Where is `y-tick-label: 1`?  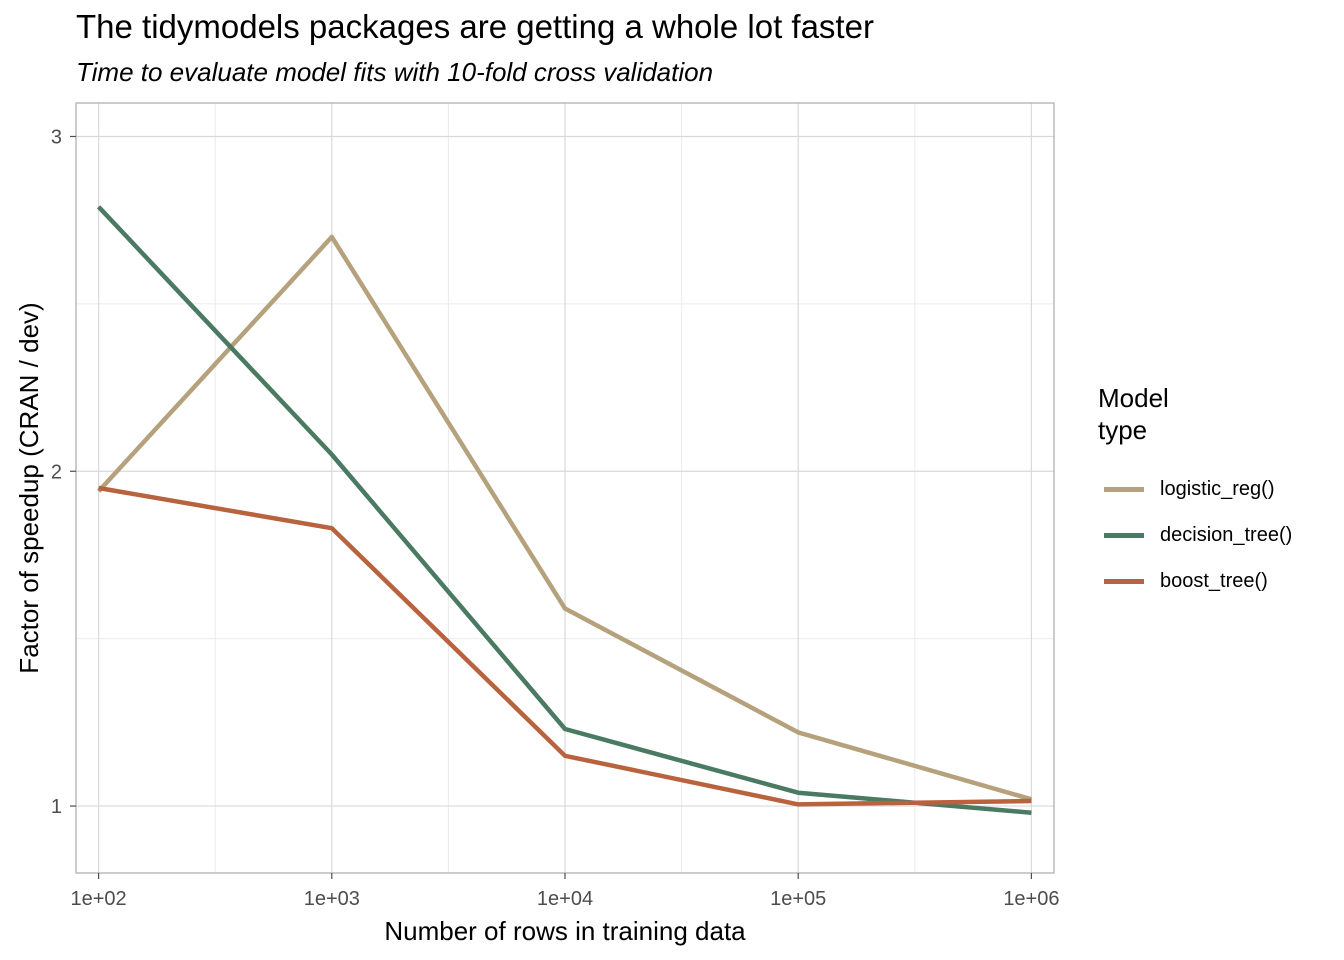
y-tick-label: 1 is located at coordinates (56, 807).